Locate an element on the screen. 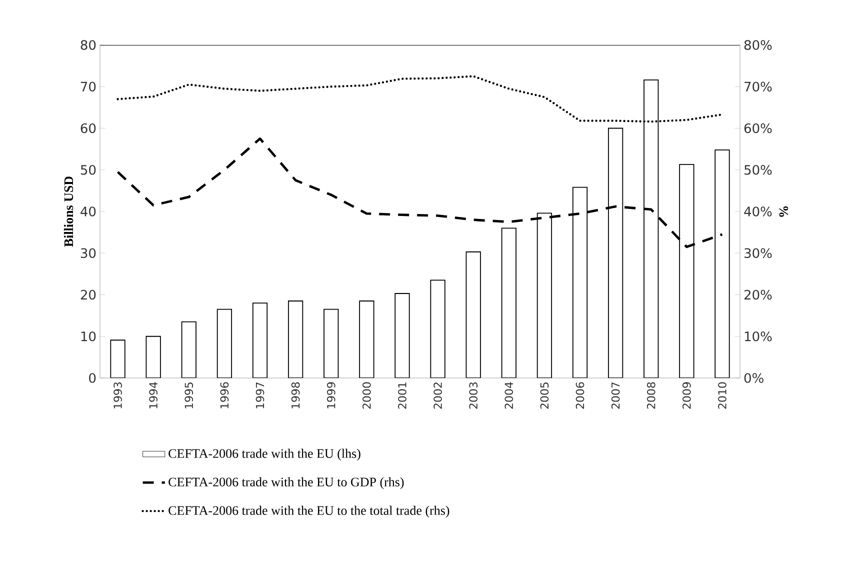 Image resolution: width=841 pixels, height=566 pixels. y2-tick-label: 50% is located at coordinates (758, 169).